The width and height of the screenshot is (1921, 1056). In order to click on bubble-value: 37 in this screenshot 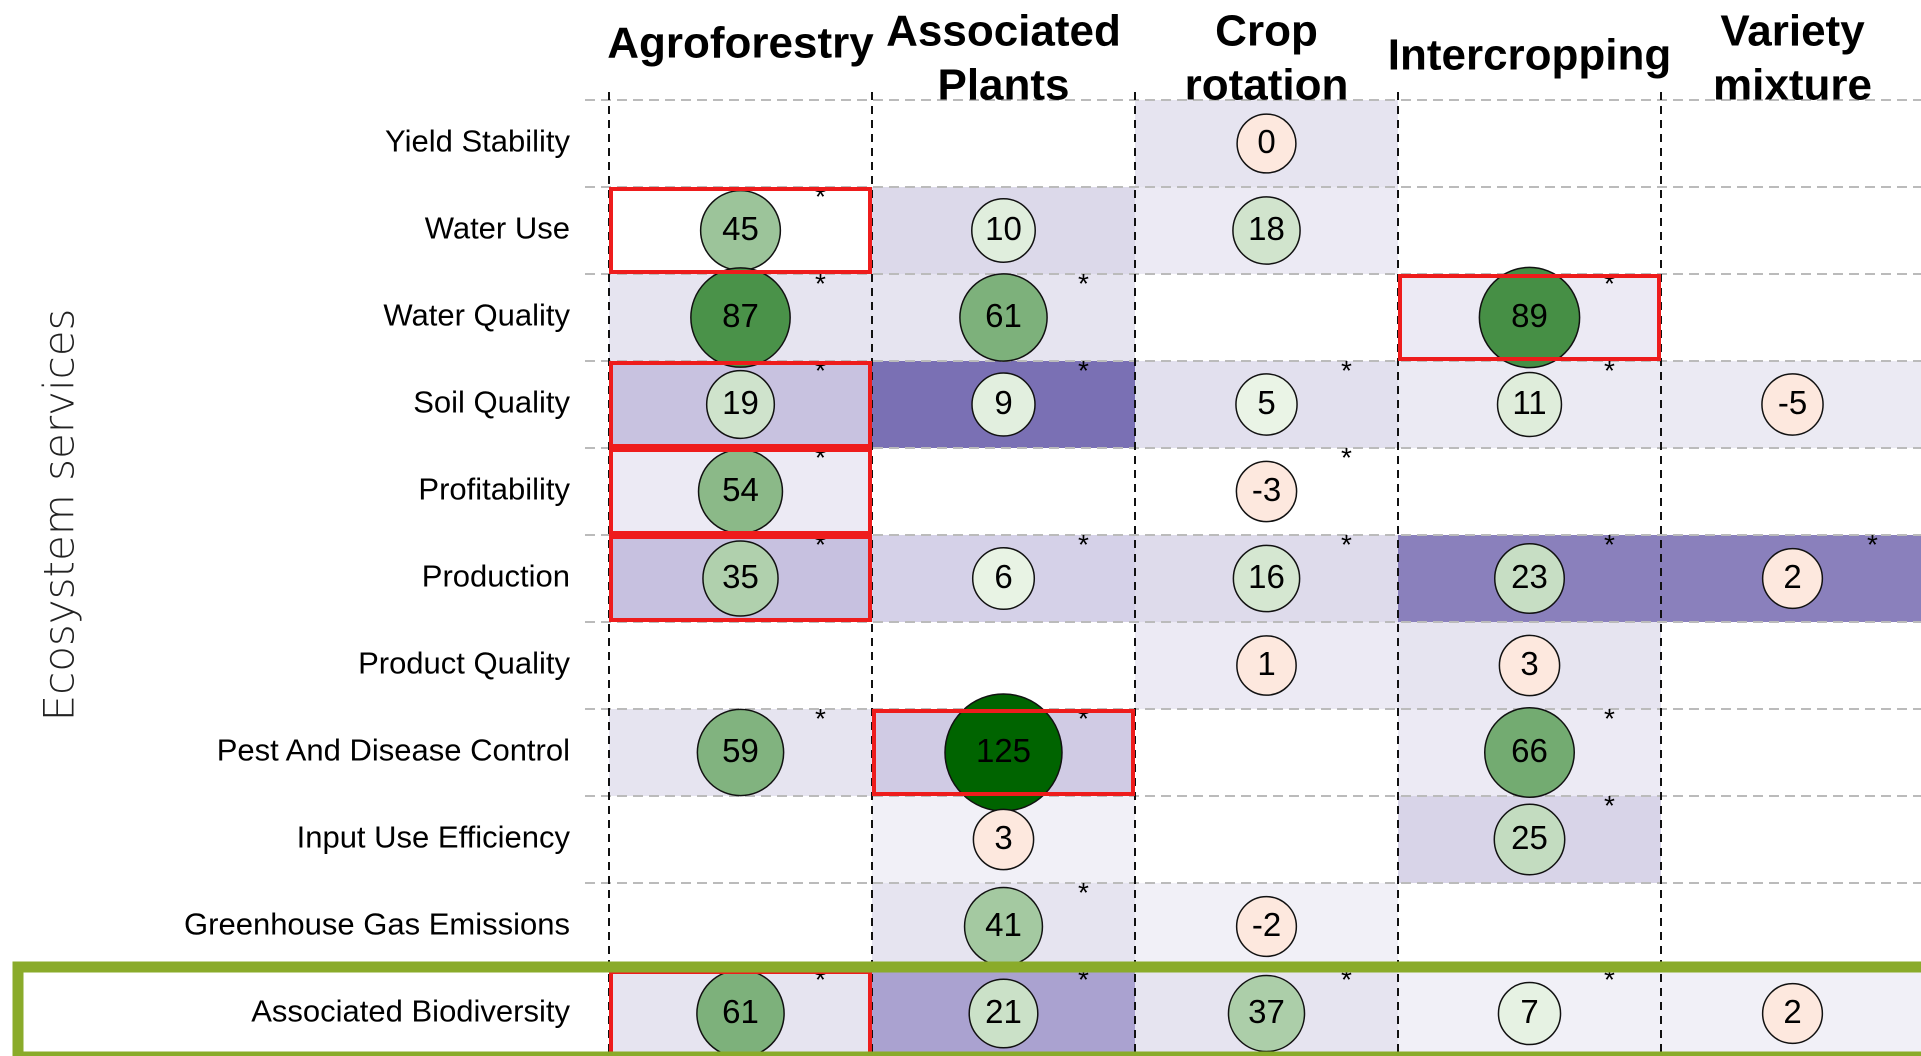, I will do `click(1266, 1011)`.